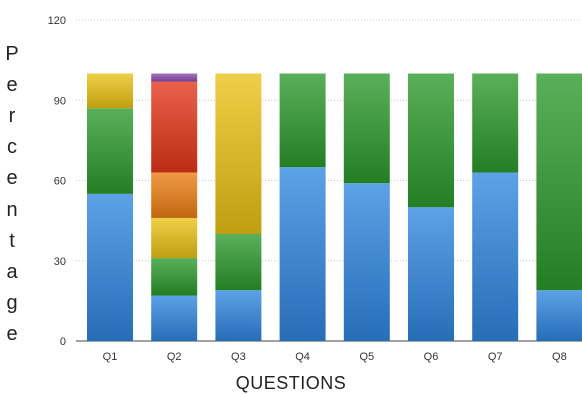 This screenshot has height=394, width=582. I want to click on y-axis-title-letter: r, so click(12, 116).